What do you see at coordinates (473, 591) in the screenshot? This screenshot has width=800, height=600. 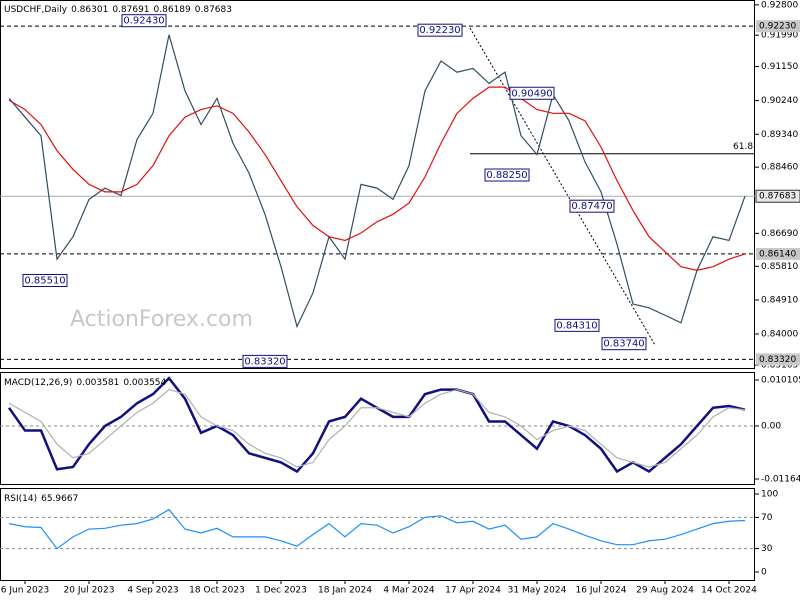 I see `x-tick-label: 17 Apr 2024` at bounding box center [473, 591].